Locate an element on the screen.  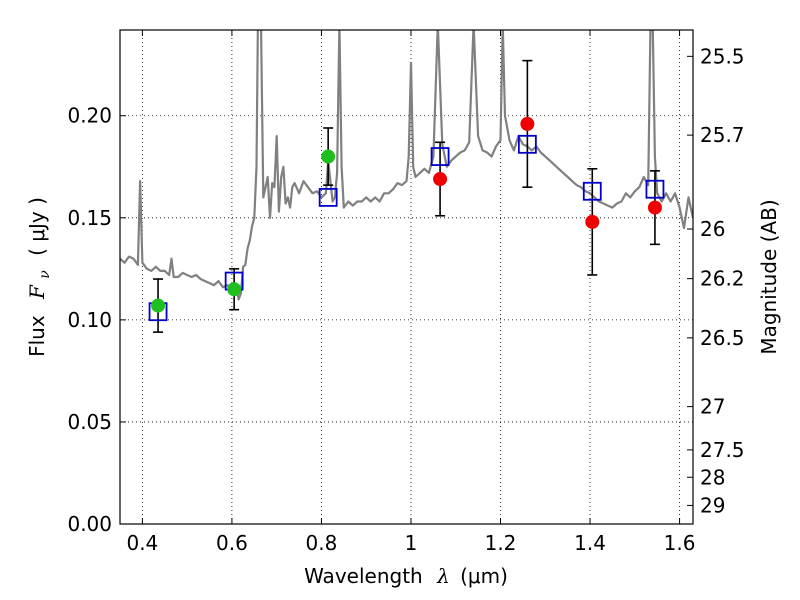
y-tick-label: 0.10 is located at coordinates (89, 320).